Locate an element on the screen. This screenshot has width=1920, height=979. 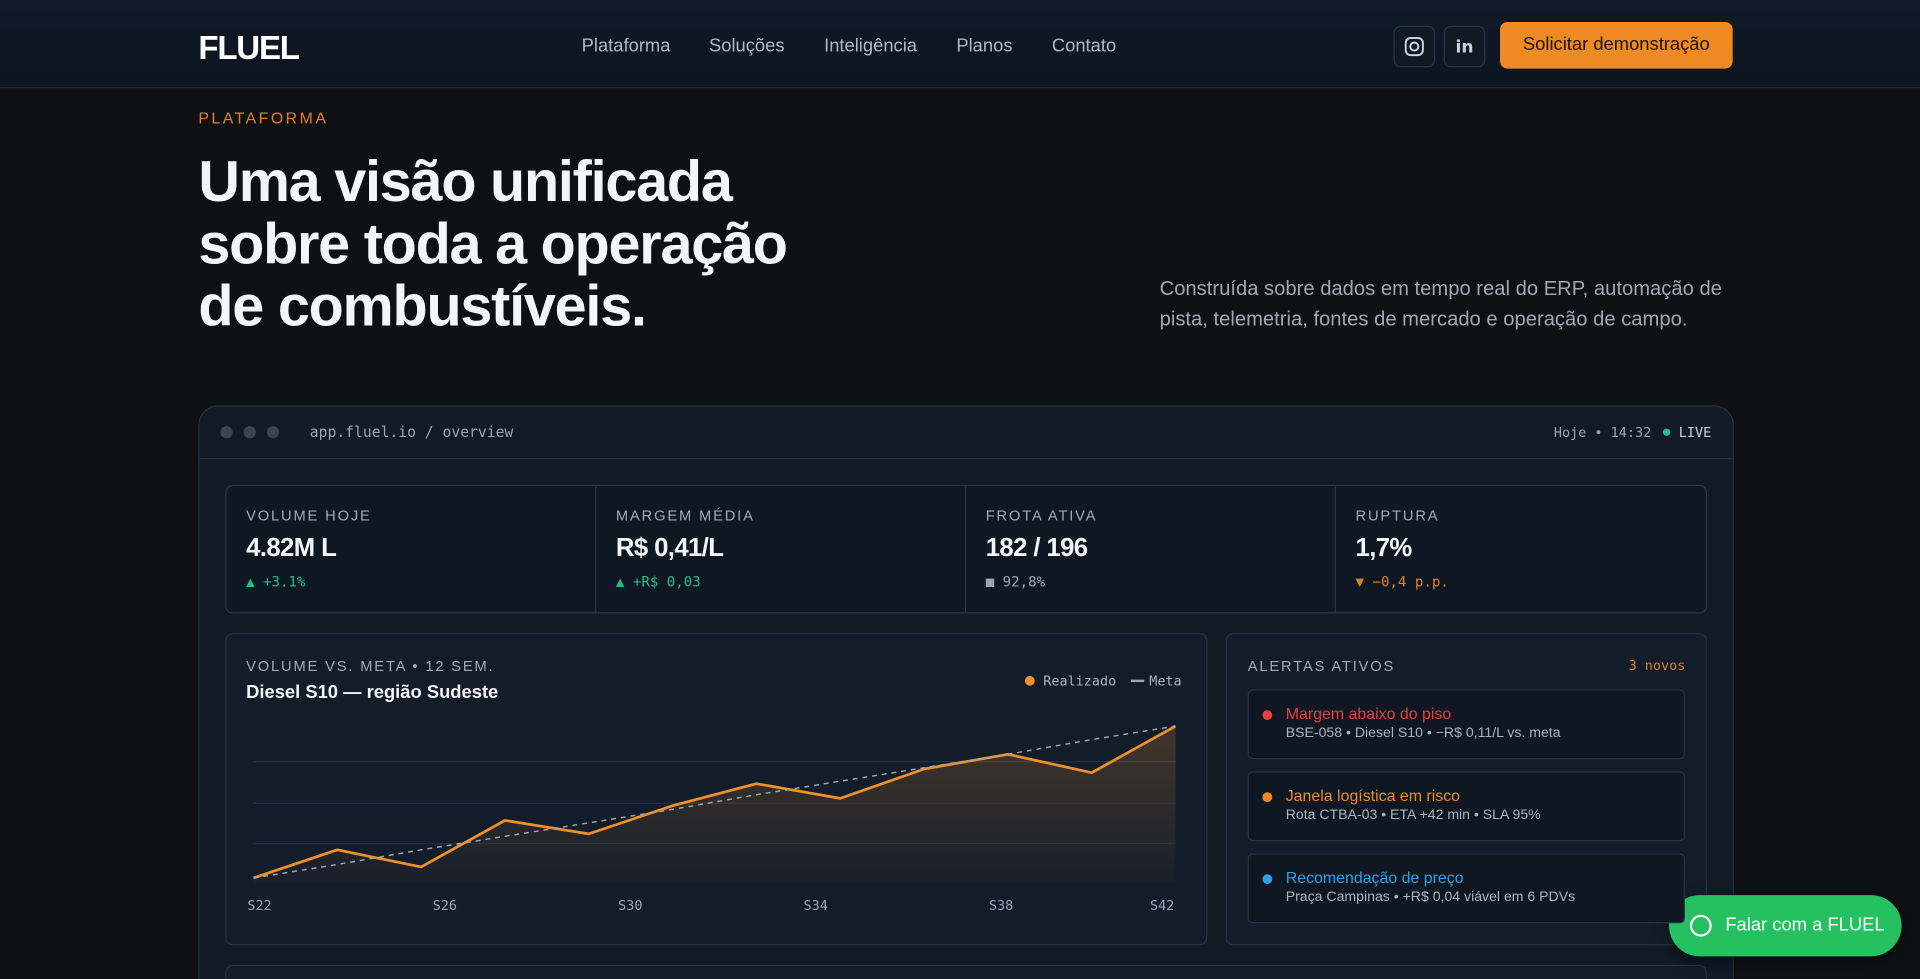
nav-link: Soluções is located at coordinates (746, 46).